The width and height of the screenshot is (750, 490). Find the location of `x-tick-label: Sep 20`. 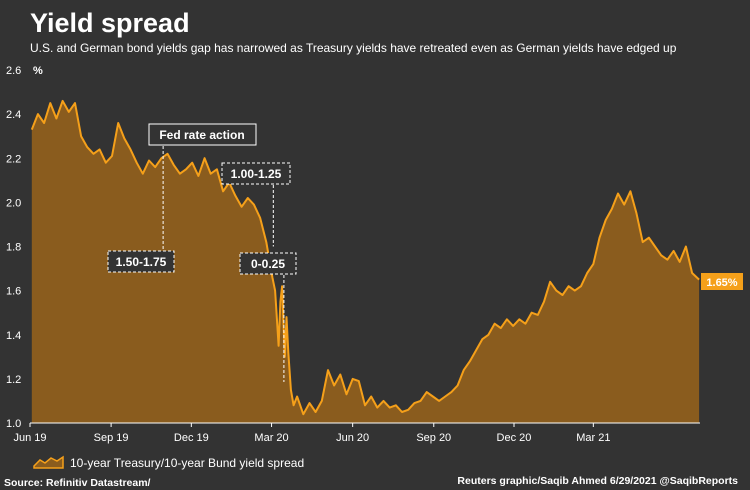

x-tick-label: Sep 20 is located at coordinates (433, 438).